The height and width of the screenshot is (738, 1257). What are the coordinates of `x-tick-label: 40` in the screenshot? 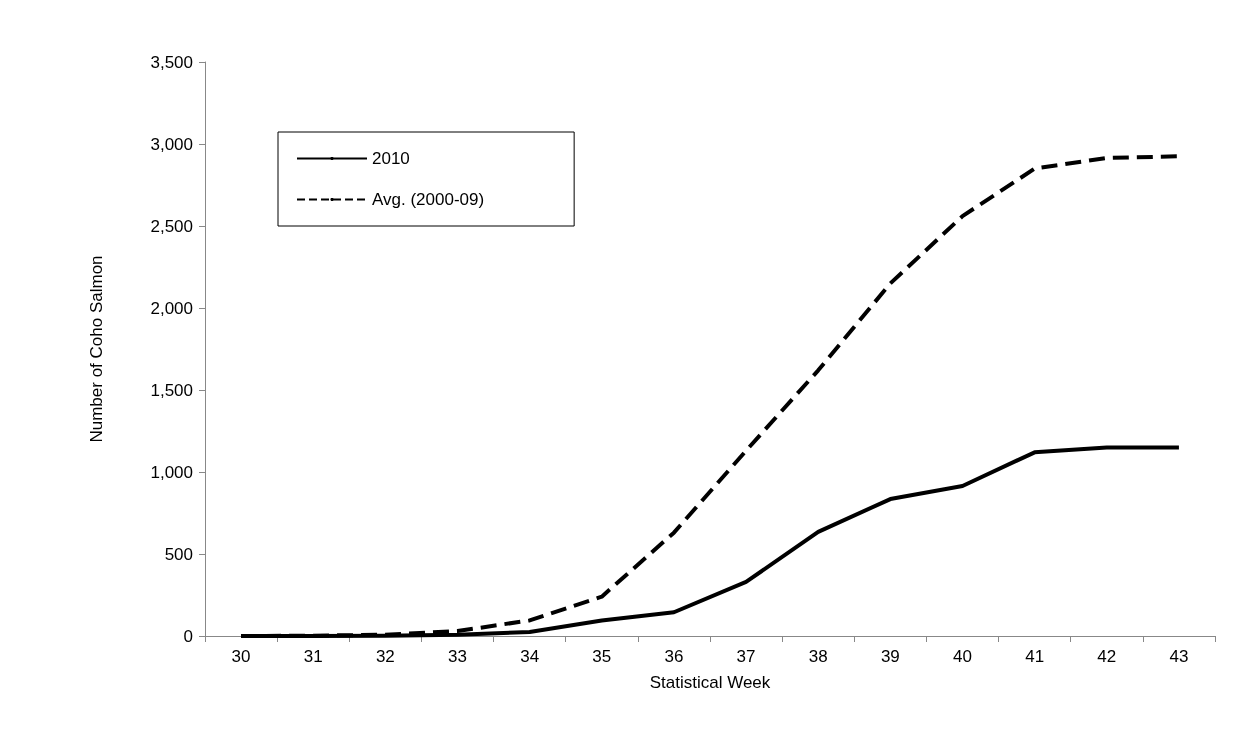 It's located at (962, 656).